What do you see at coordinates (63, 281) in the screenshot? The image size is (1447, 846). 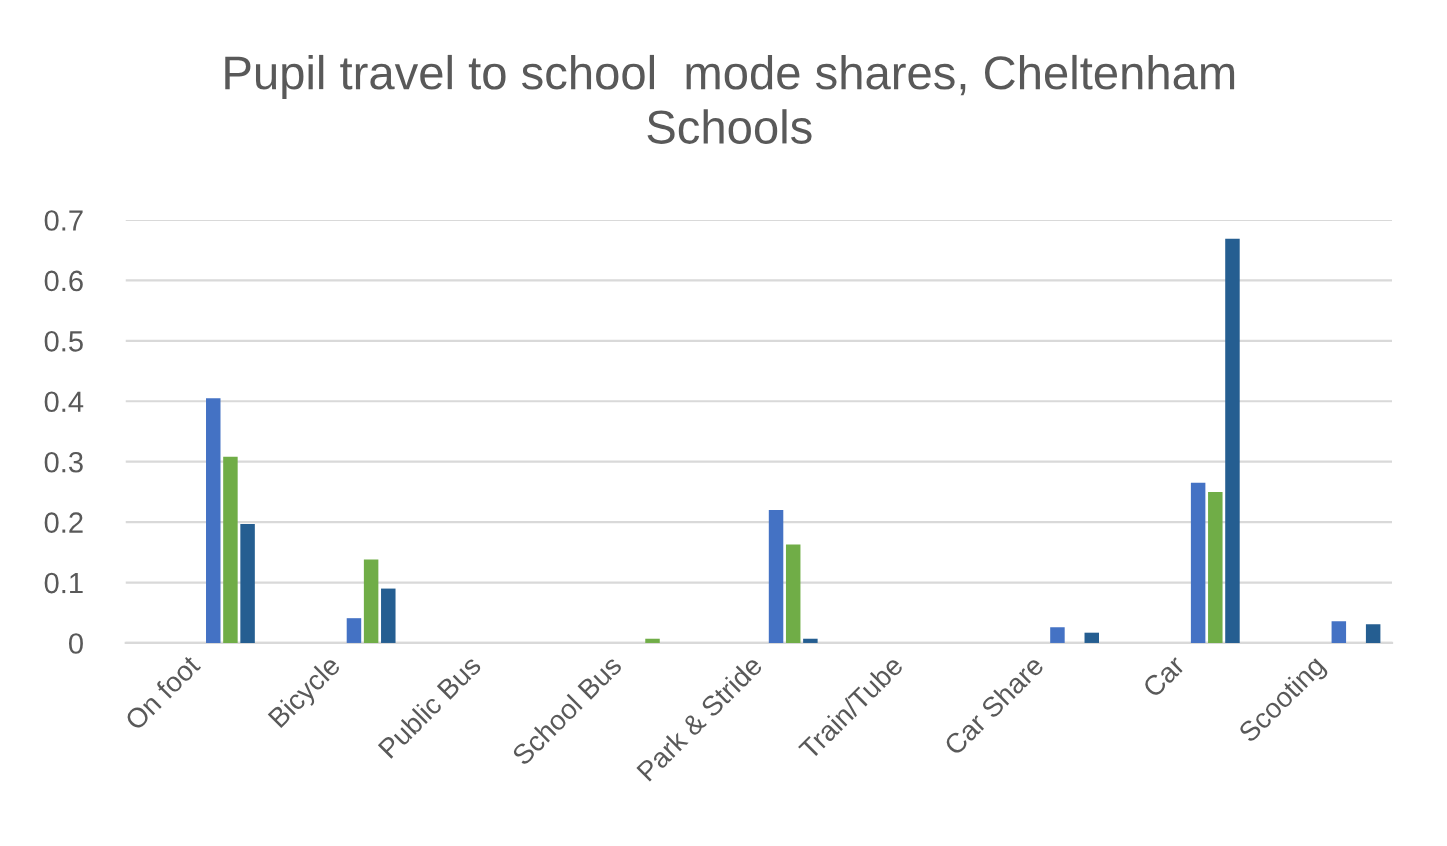 I see `y-tick-label: 0.6` at bounding box center [63, 281].